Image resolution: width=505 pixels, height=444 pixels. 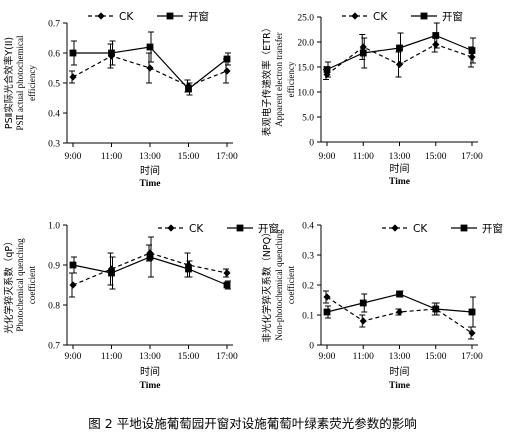 What do you see at coordinates (308, 227) in the screenshot?
I see `y-tick-label: 0.4` at bounding box center [308, 227].